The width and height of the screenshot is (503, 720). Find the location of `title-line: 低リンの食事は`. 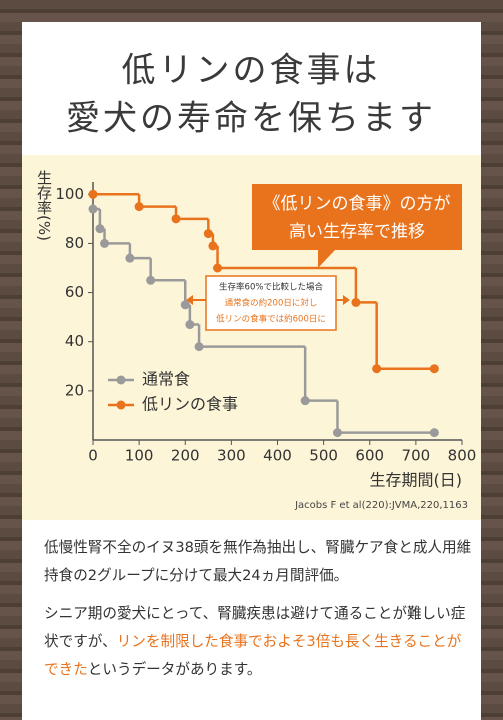

title-line: 低リンの食事は is located at coordinates (251, 71).